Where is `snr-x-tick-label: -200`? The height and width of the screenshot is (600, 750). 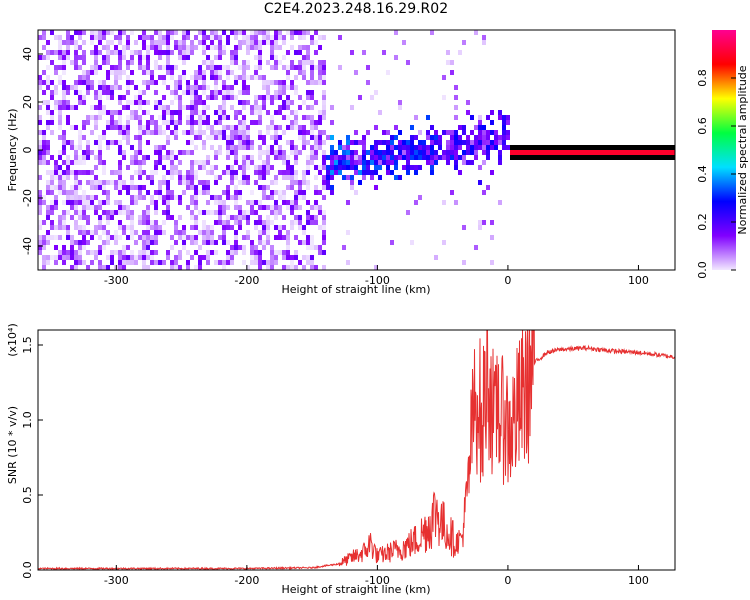
snr-x-tick-label: -200 is located at coordinates (246, 580).